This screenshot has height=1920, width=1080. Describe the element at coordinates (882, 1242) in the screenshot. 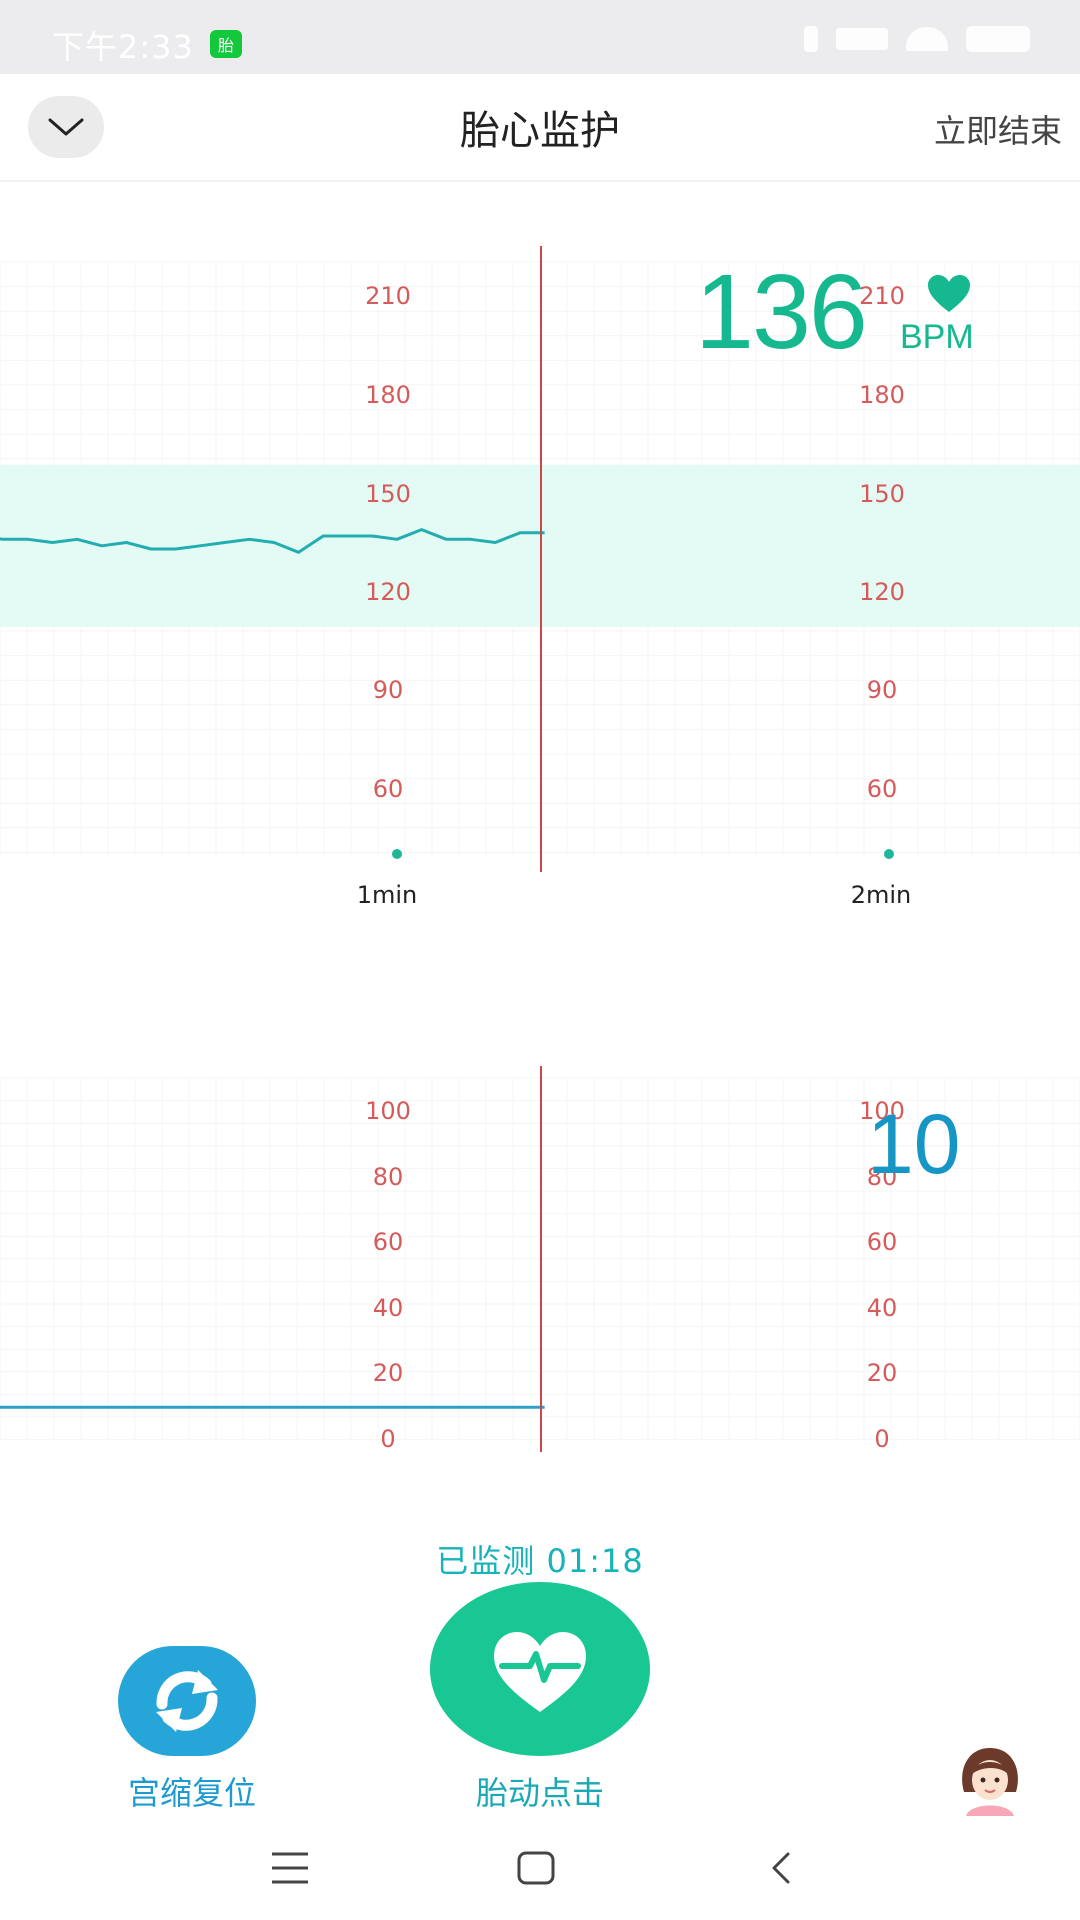

I see `toco-tick-60-right: 60` at that location.